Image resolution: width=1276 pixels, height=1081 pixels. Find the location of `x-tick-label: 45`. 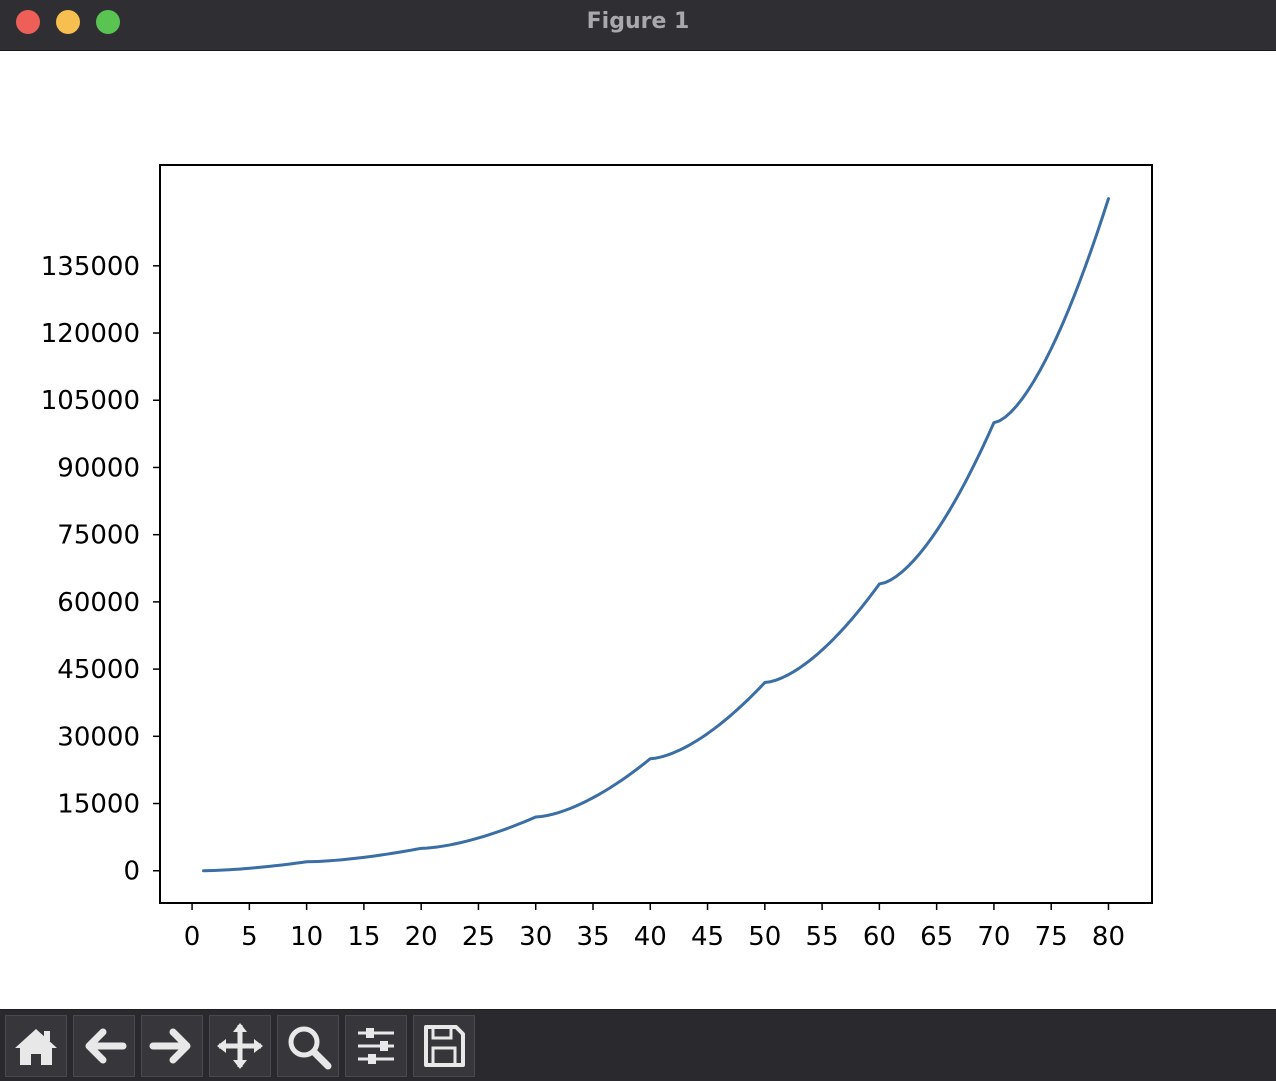

x-tick-label: 45 is located at coordinates (707, 937).